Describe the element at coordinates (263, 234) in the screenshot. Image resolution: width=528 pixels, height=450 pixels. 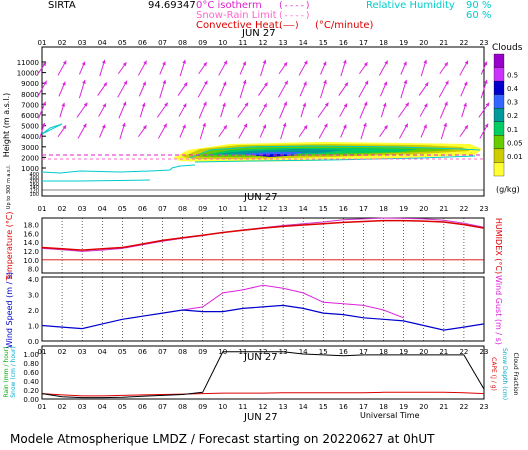
I see `humidex-series-line` at that location.